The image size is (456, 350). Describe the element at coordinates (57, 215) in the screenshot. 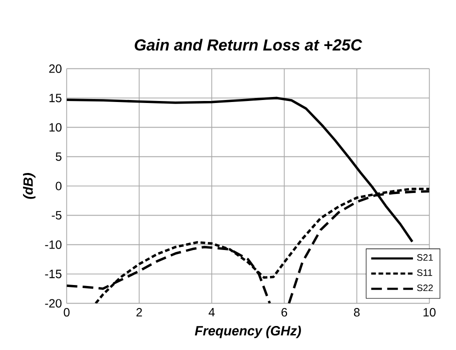

I see `y-tick-label: -5` at that location.